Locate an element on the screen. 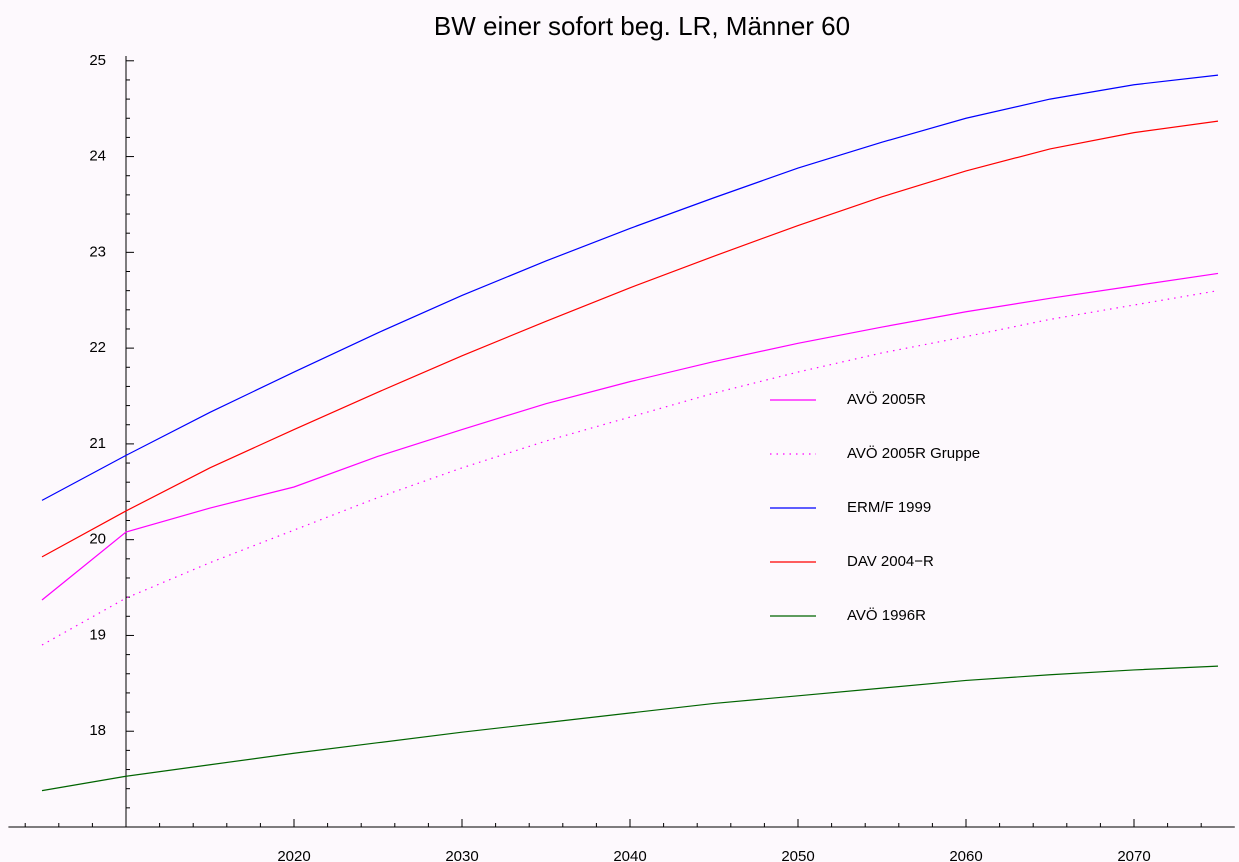 Image resolution: width=1239 pixels, height=862 pixels. y-tick-label: 19 is located at coordinates (97, 634).